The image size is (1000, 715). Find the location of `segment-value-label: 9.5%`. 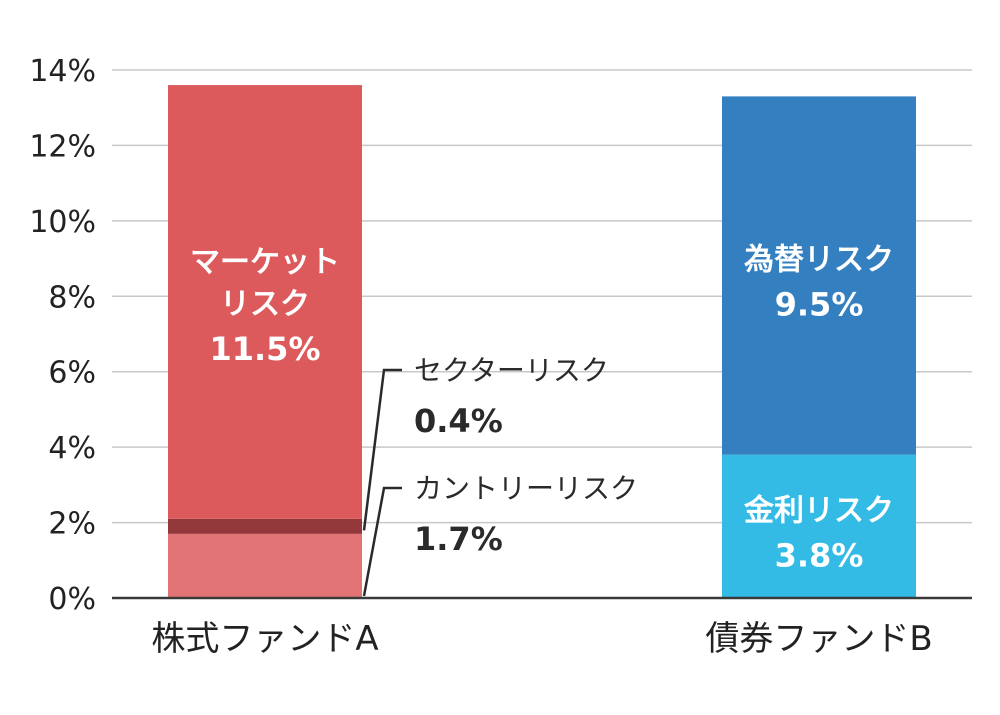

segment-value-label: 9.5% is located at coordinates (819, 305).